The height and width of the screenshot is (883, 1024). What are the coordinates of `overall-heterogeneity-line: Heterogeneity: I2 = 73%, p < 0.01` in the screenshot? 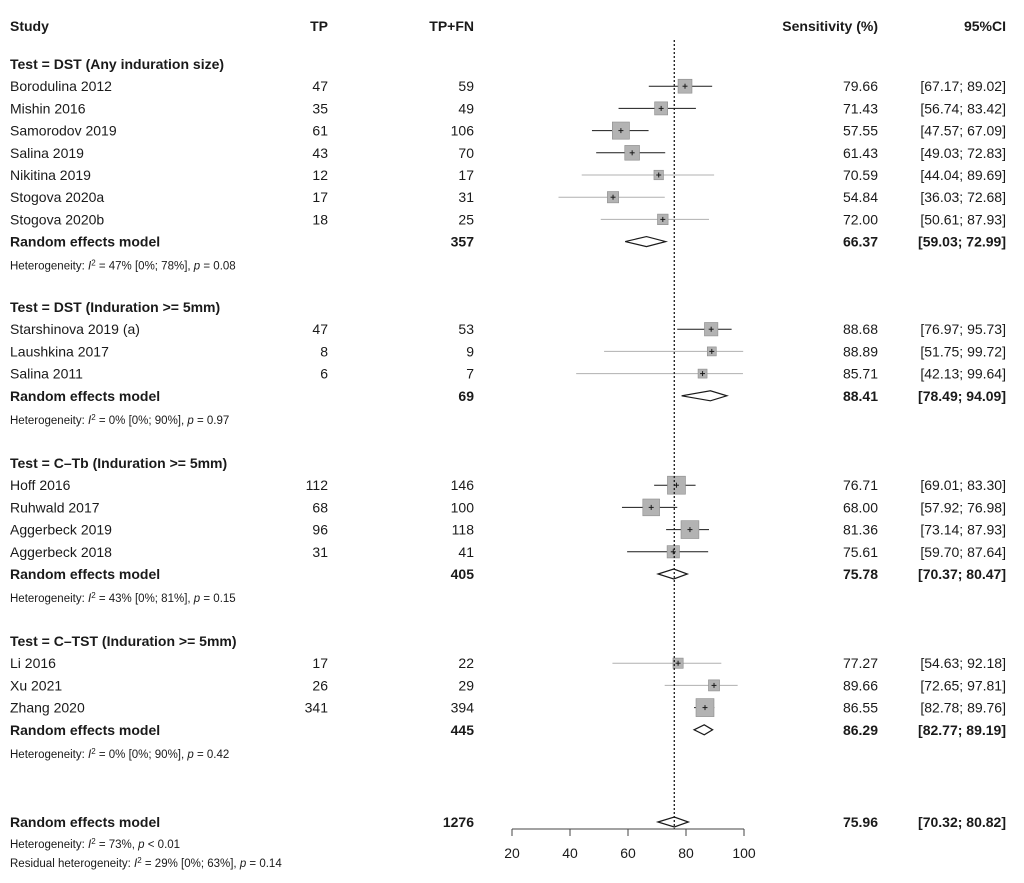 It's located at (95, 844).